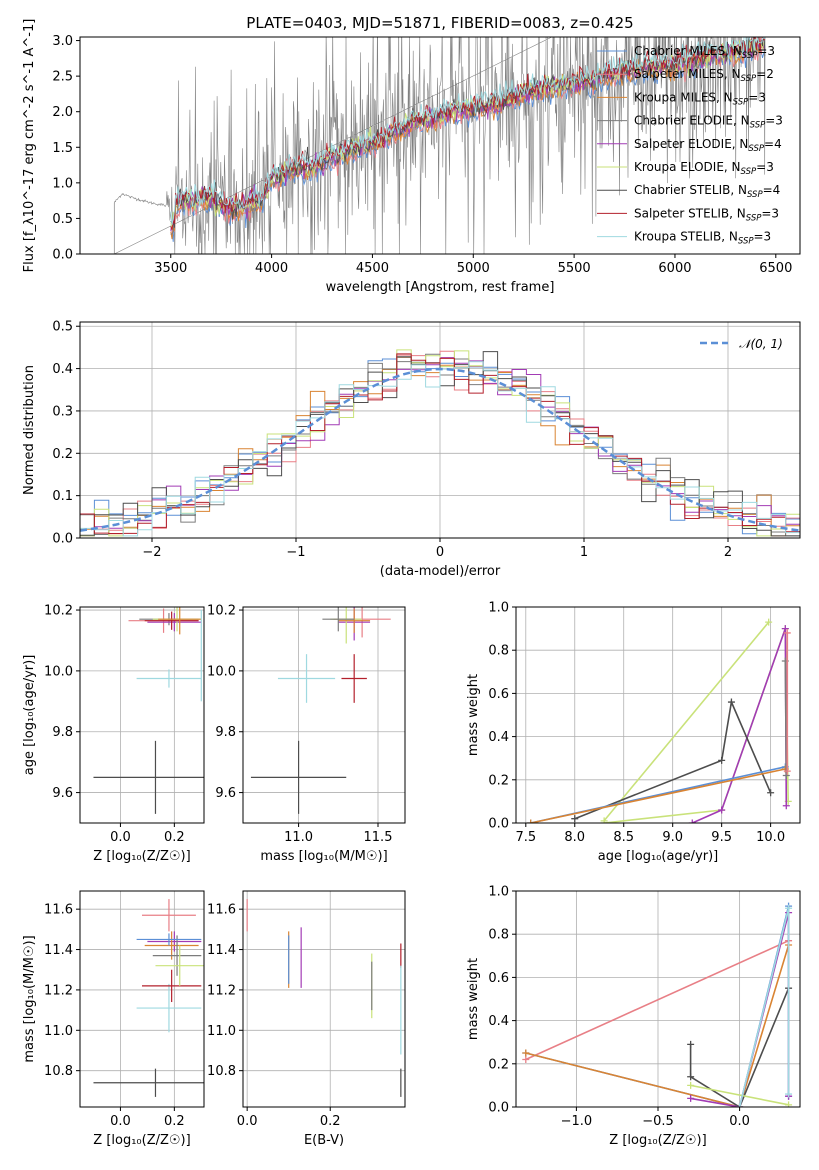  I want to click on legend-entry: Chabrier STELIB, NSSP=4, so click(707, 191).